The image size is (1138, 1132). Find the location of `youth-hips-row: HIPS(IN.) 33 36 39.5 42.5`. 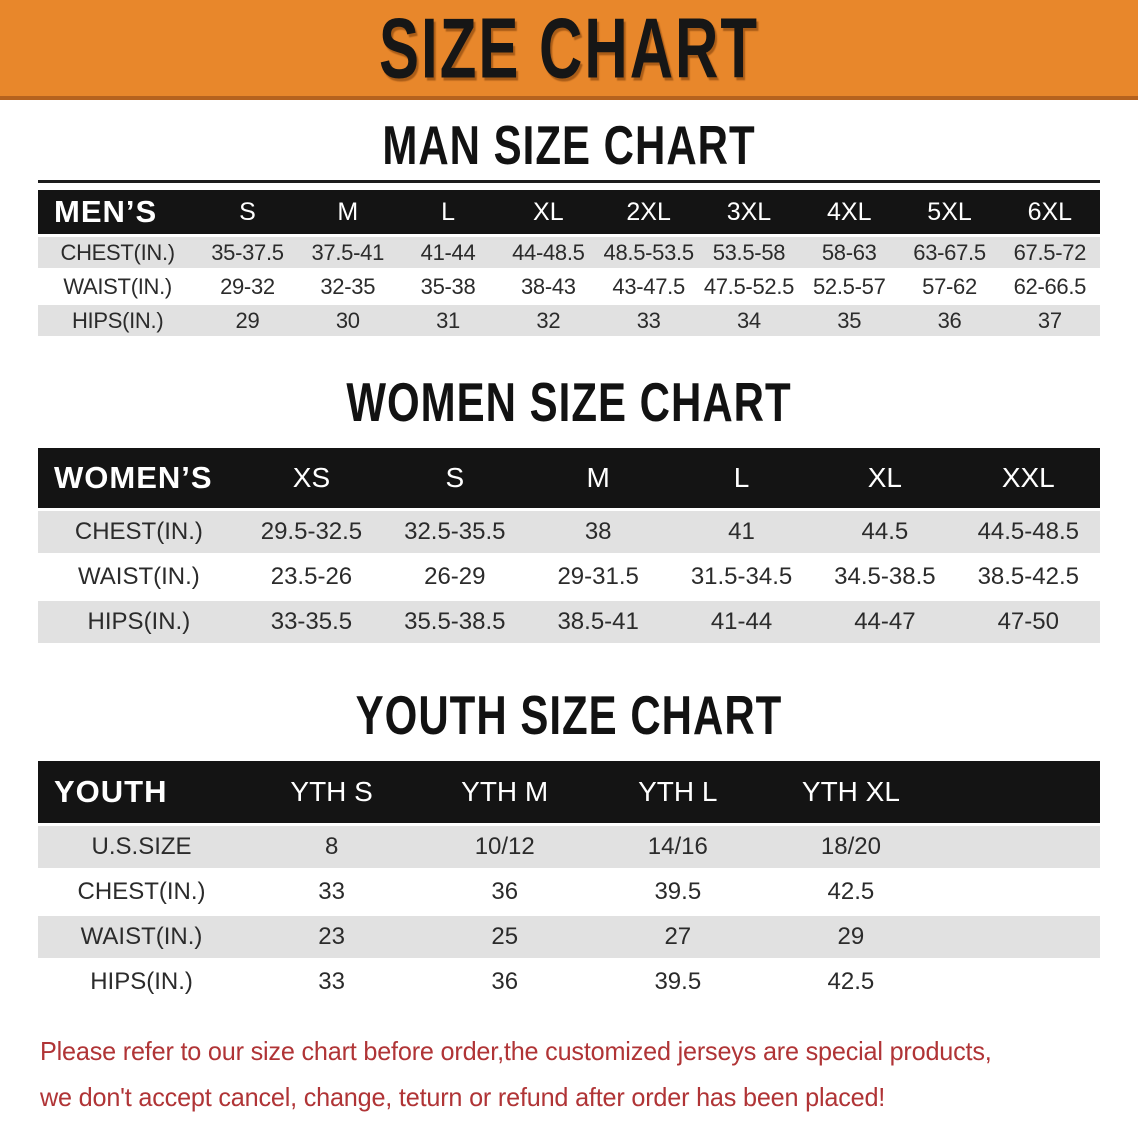

youth-hips-row: HIPS(IN.) 33 36 39.5 42.5 is located at coordinates (569, 982).